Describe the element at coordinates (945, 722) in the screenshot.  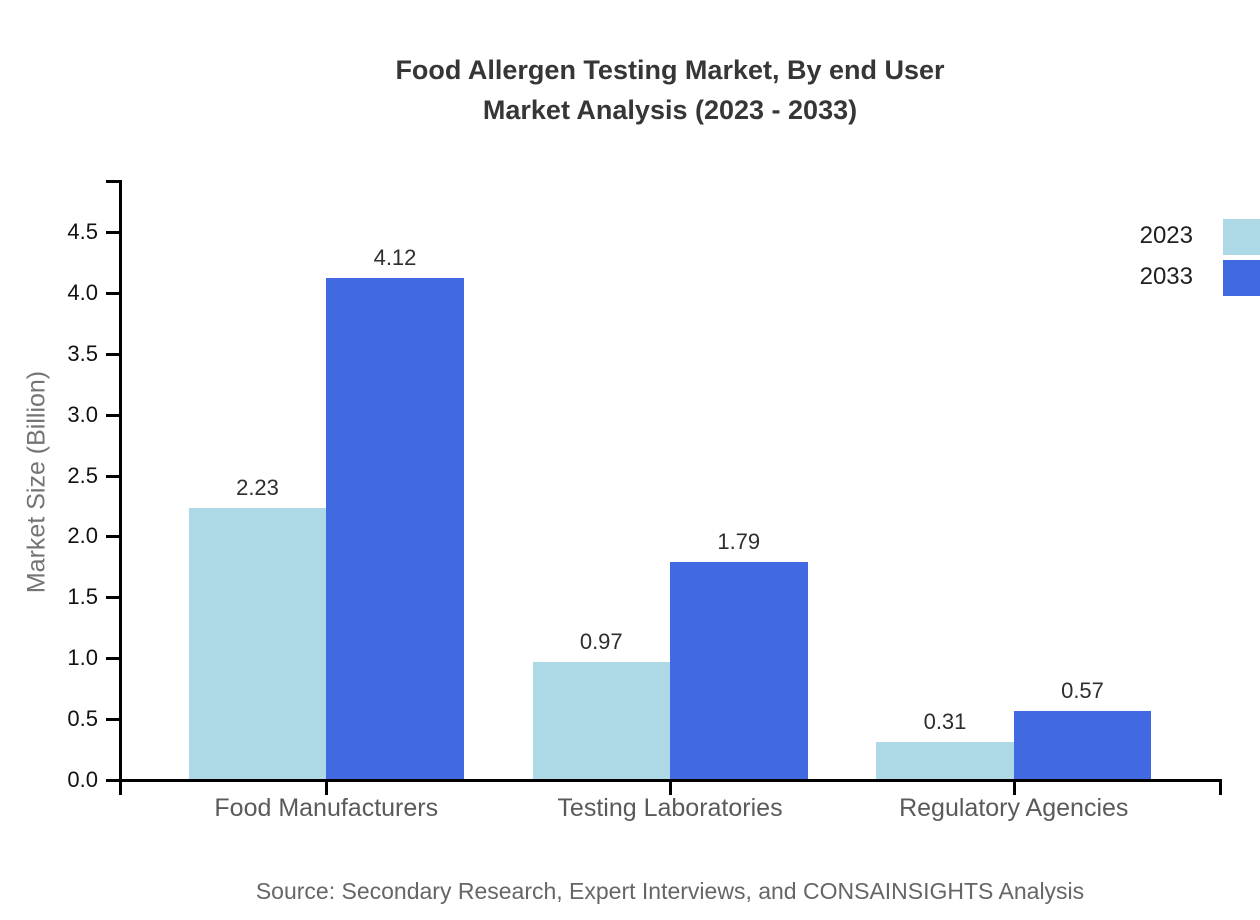
I see `bar-value-label: 0.31` at that location.